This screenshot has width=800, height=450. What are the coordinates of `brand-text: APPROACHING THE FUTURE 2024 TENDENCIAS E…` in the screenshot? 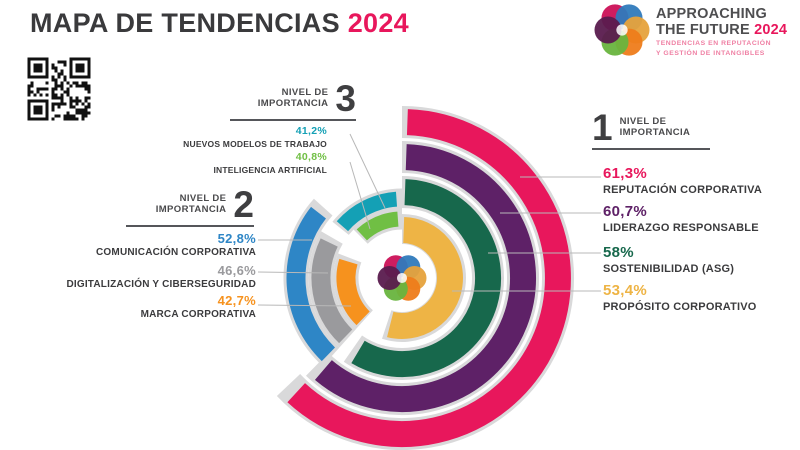 It's located at (721, 30).